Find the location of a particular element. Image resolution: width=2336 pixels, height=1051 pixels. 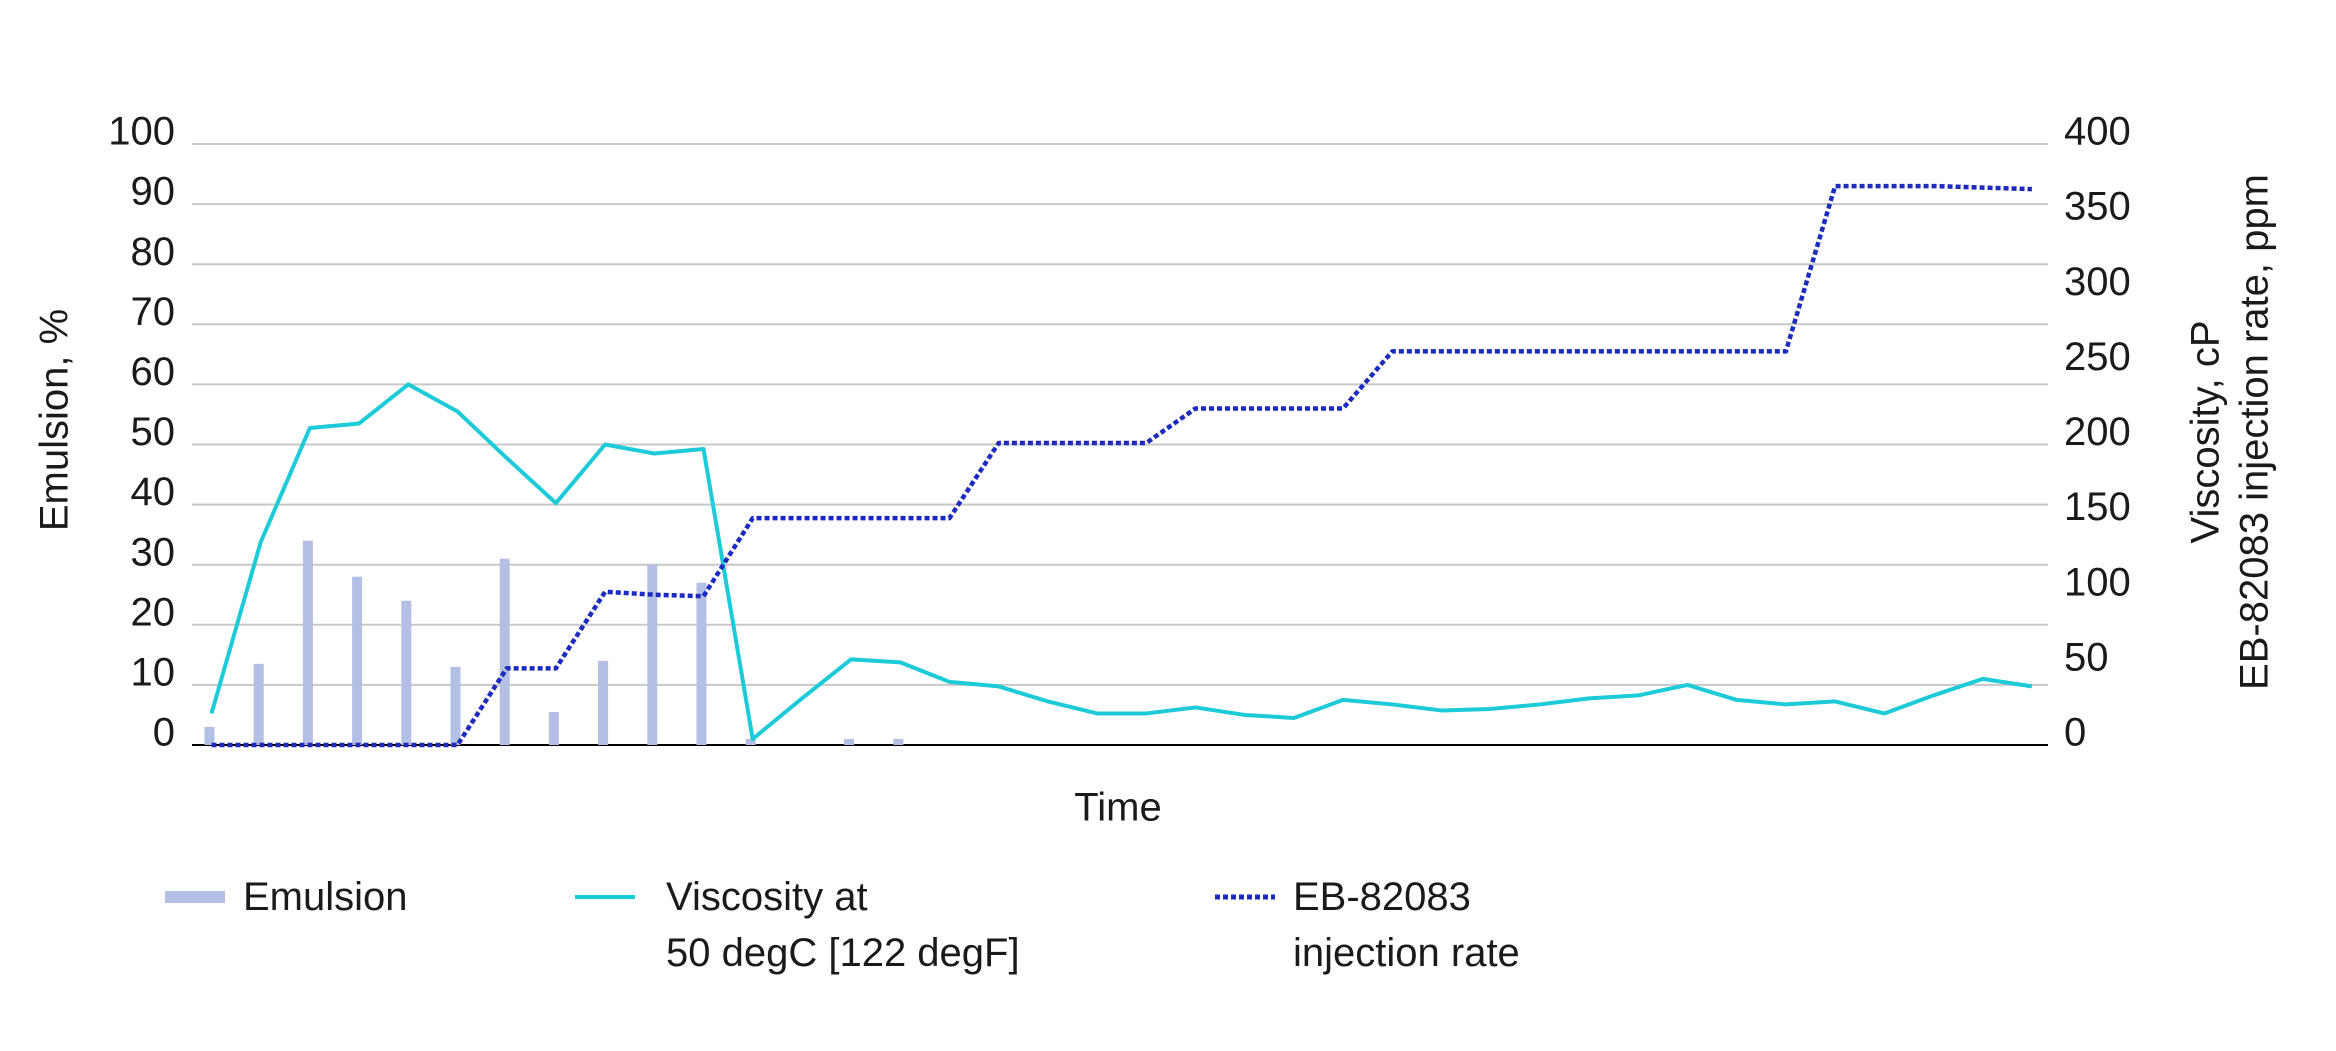

y2-tick-label: 350 is located at coordinates (2097, 207).